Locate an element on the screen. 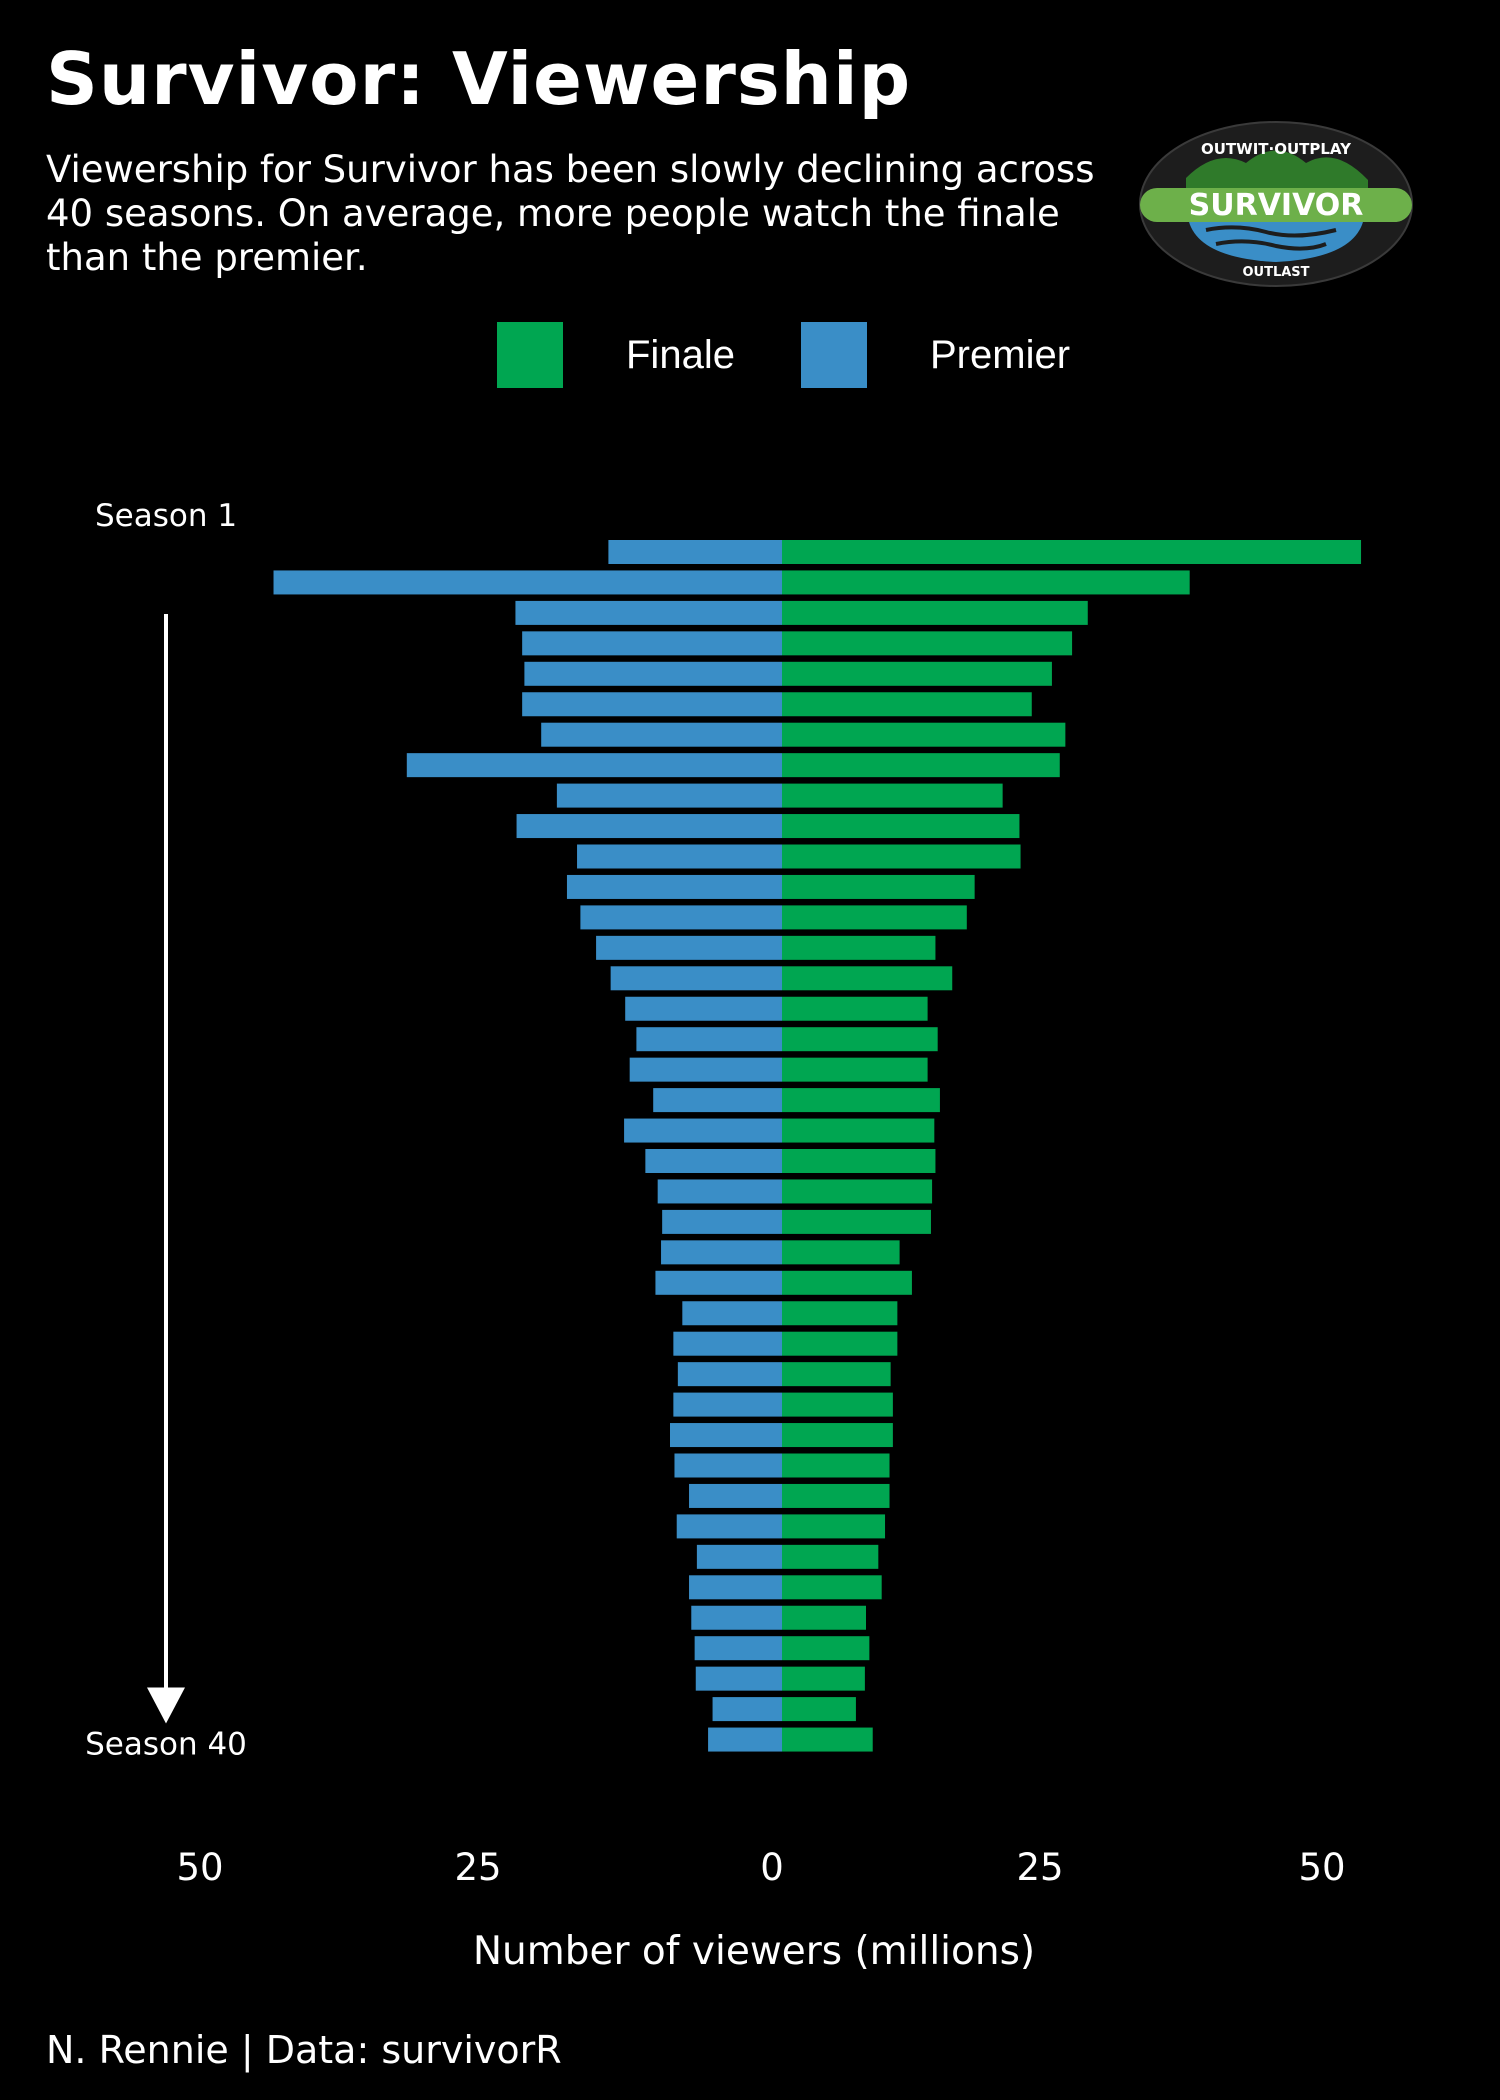 The height and width of the screenshot is (2100, 1500). source-caption: N. Rennie | Data: survivorR is located at coordinates (304, 2050).